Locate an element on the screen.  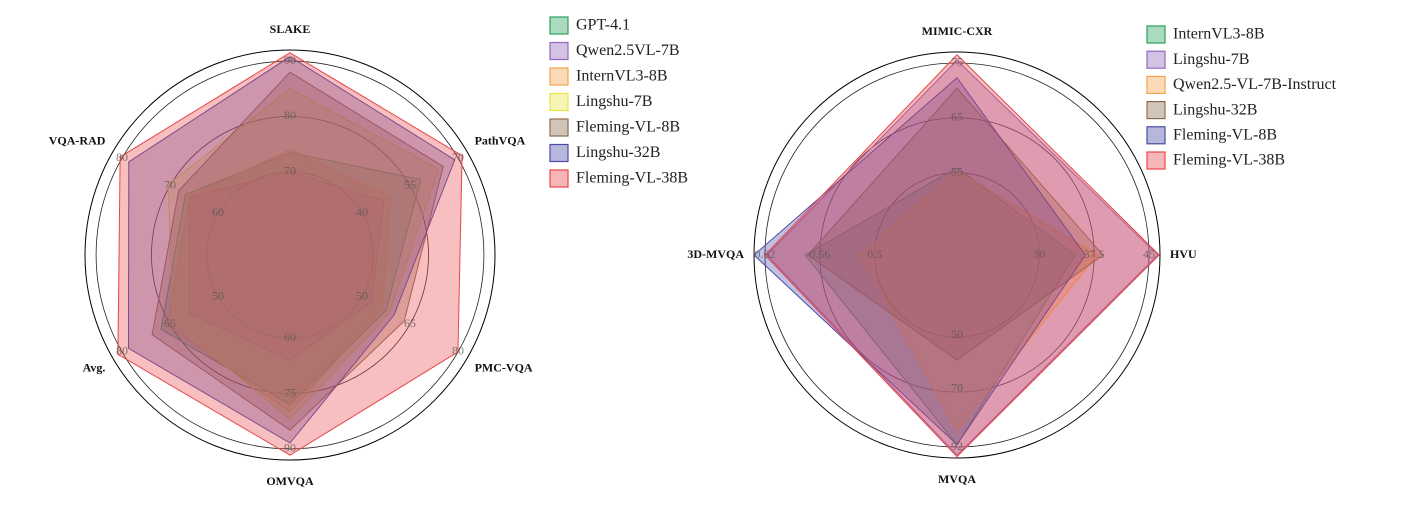
tick-label: 30 is located at coordinates (1039, 254).